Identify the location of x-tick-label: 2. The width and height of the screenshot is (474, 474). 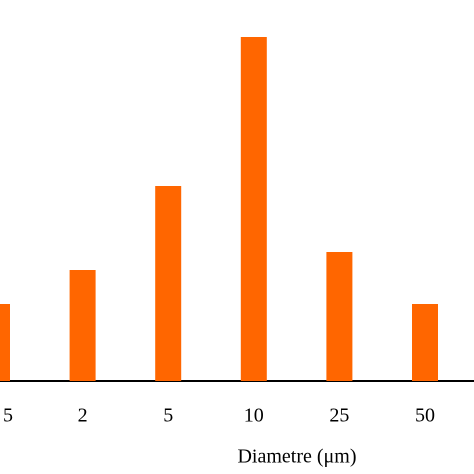
(83, 416).